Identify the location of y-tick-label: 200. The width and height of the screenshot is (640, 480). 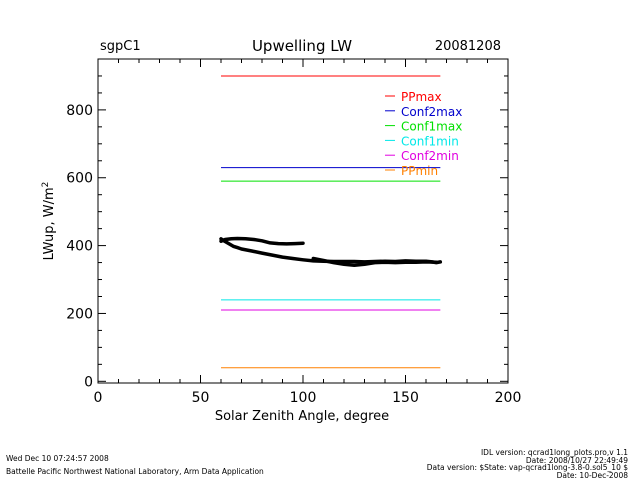
(79, 314).